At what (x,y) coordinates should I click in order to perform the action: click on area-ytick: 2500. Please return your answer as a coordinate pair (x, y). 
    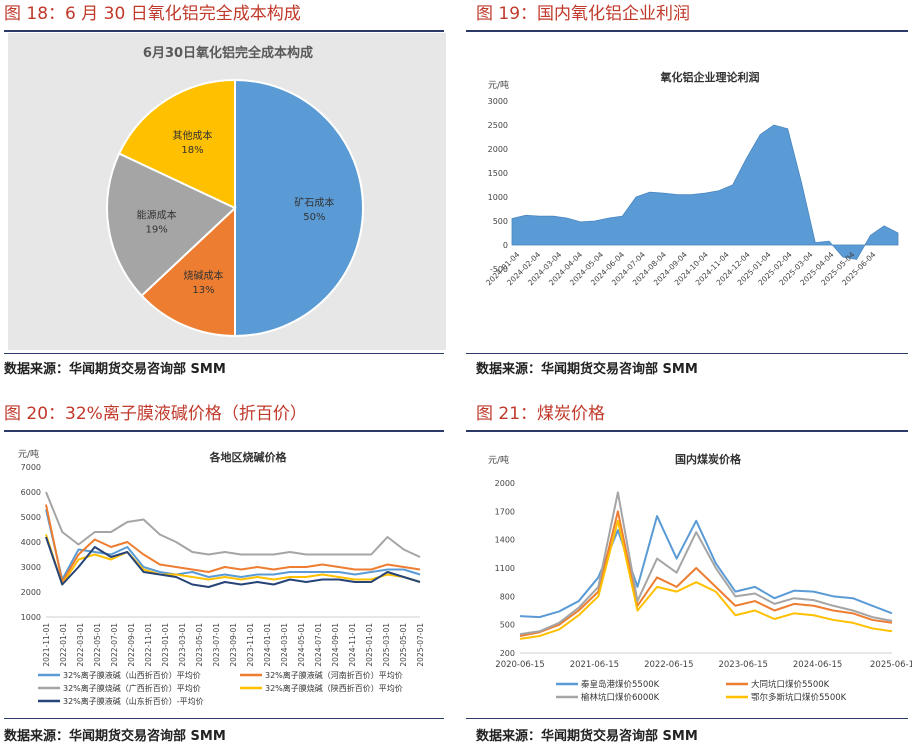
    Looking at the image, I should click on (498, 125).